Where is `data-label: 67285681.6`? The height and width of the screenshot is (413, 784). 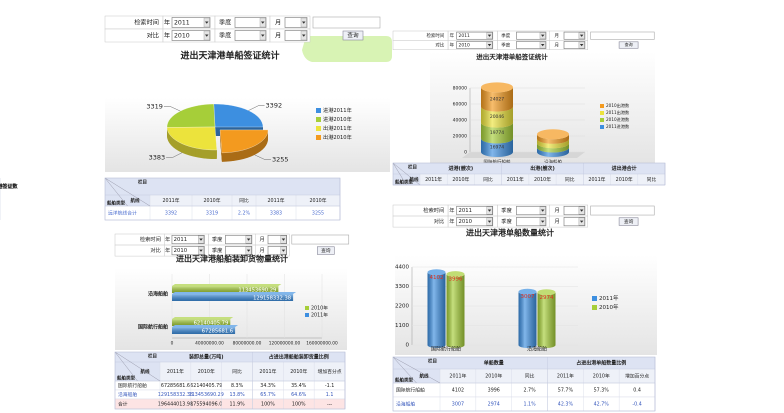
data-label: 67285681.6 is located at coordinates (217, 331).